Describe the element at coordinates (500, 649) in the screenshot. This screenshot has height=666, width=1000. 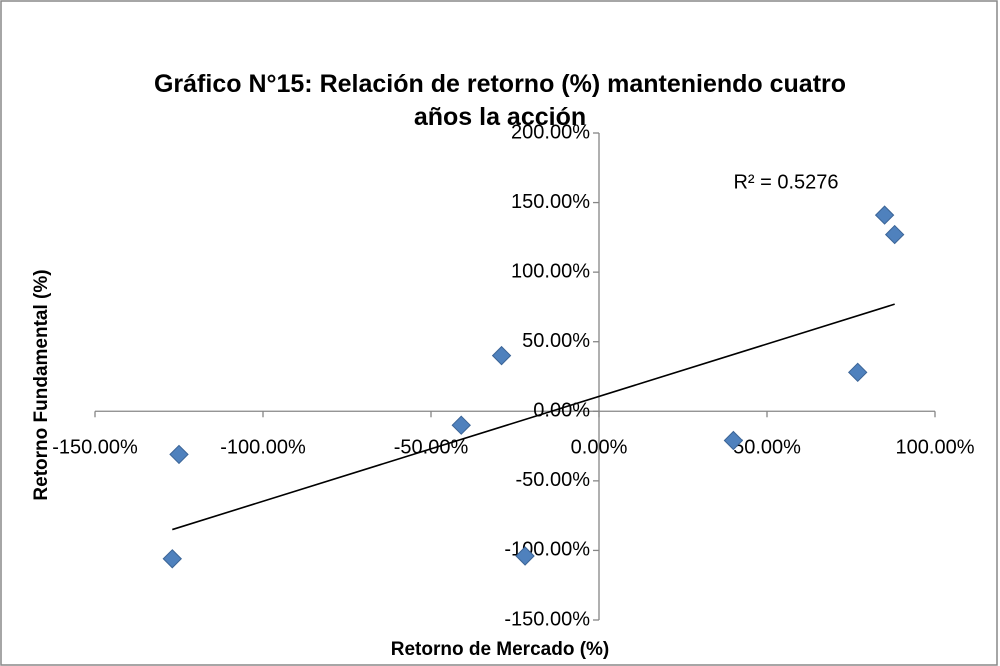
I see `x-axis-title: Retorno de Mercado (%)` at that location.